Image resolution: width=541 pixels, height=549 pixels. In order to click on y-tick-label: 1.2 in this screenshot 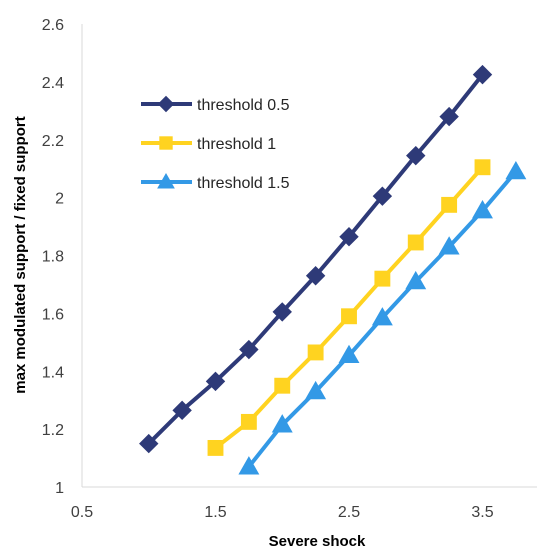, I will do `click(53, 430)`.